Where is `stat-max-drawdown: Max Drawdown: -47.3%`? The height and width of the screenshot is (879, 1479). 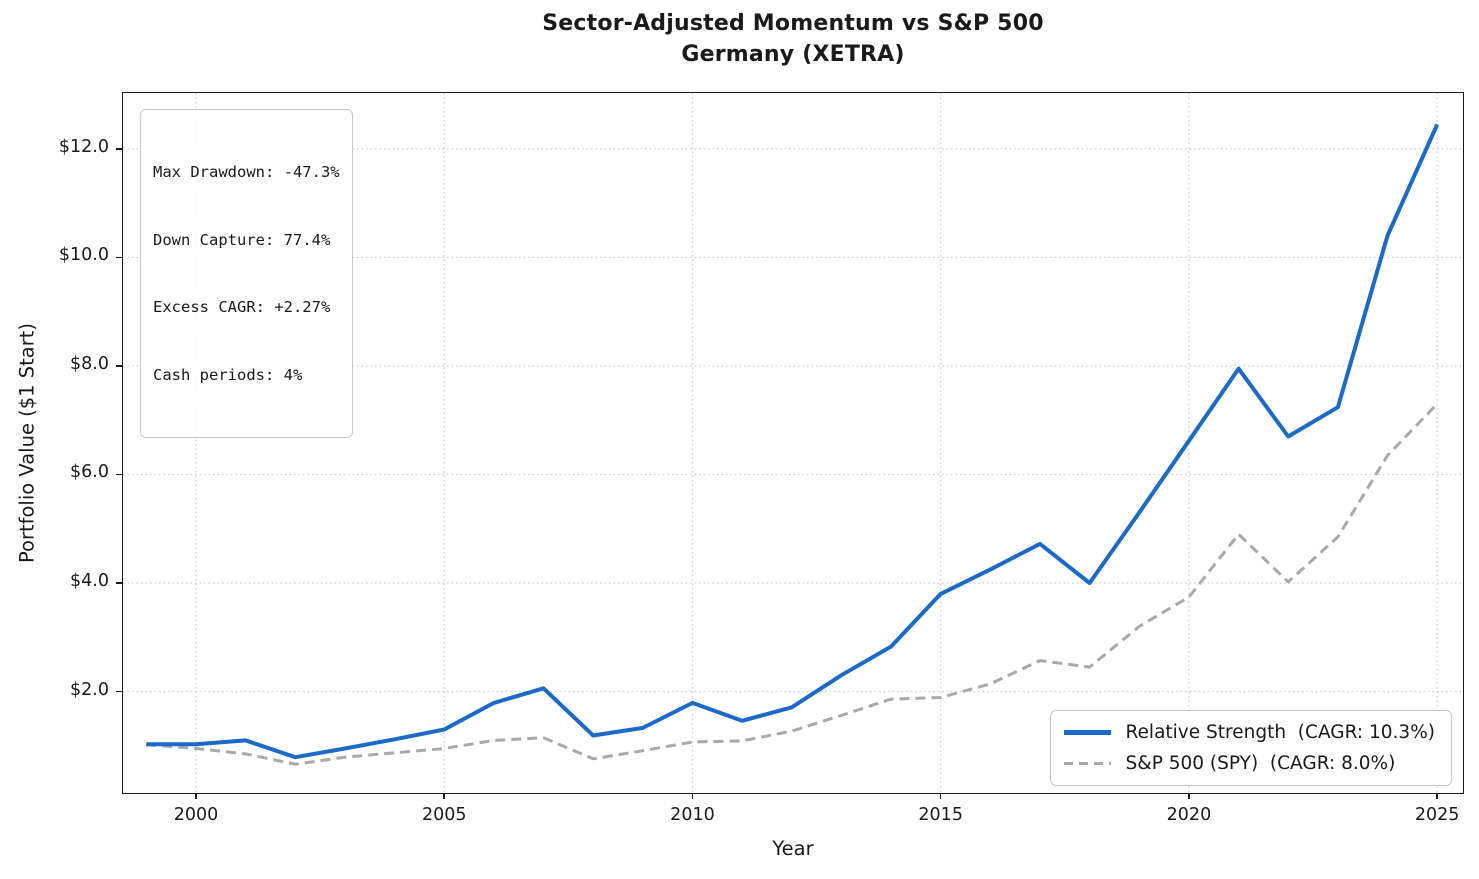
stat-max-drawdown: Max Drawdown: -47.3% is located at coordinates (246, 172).